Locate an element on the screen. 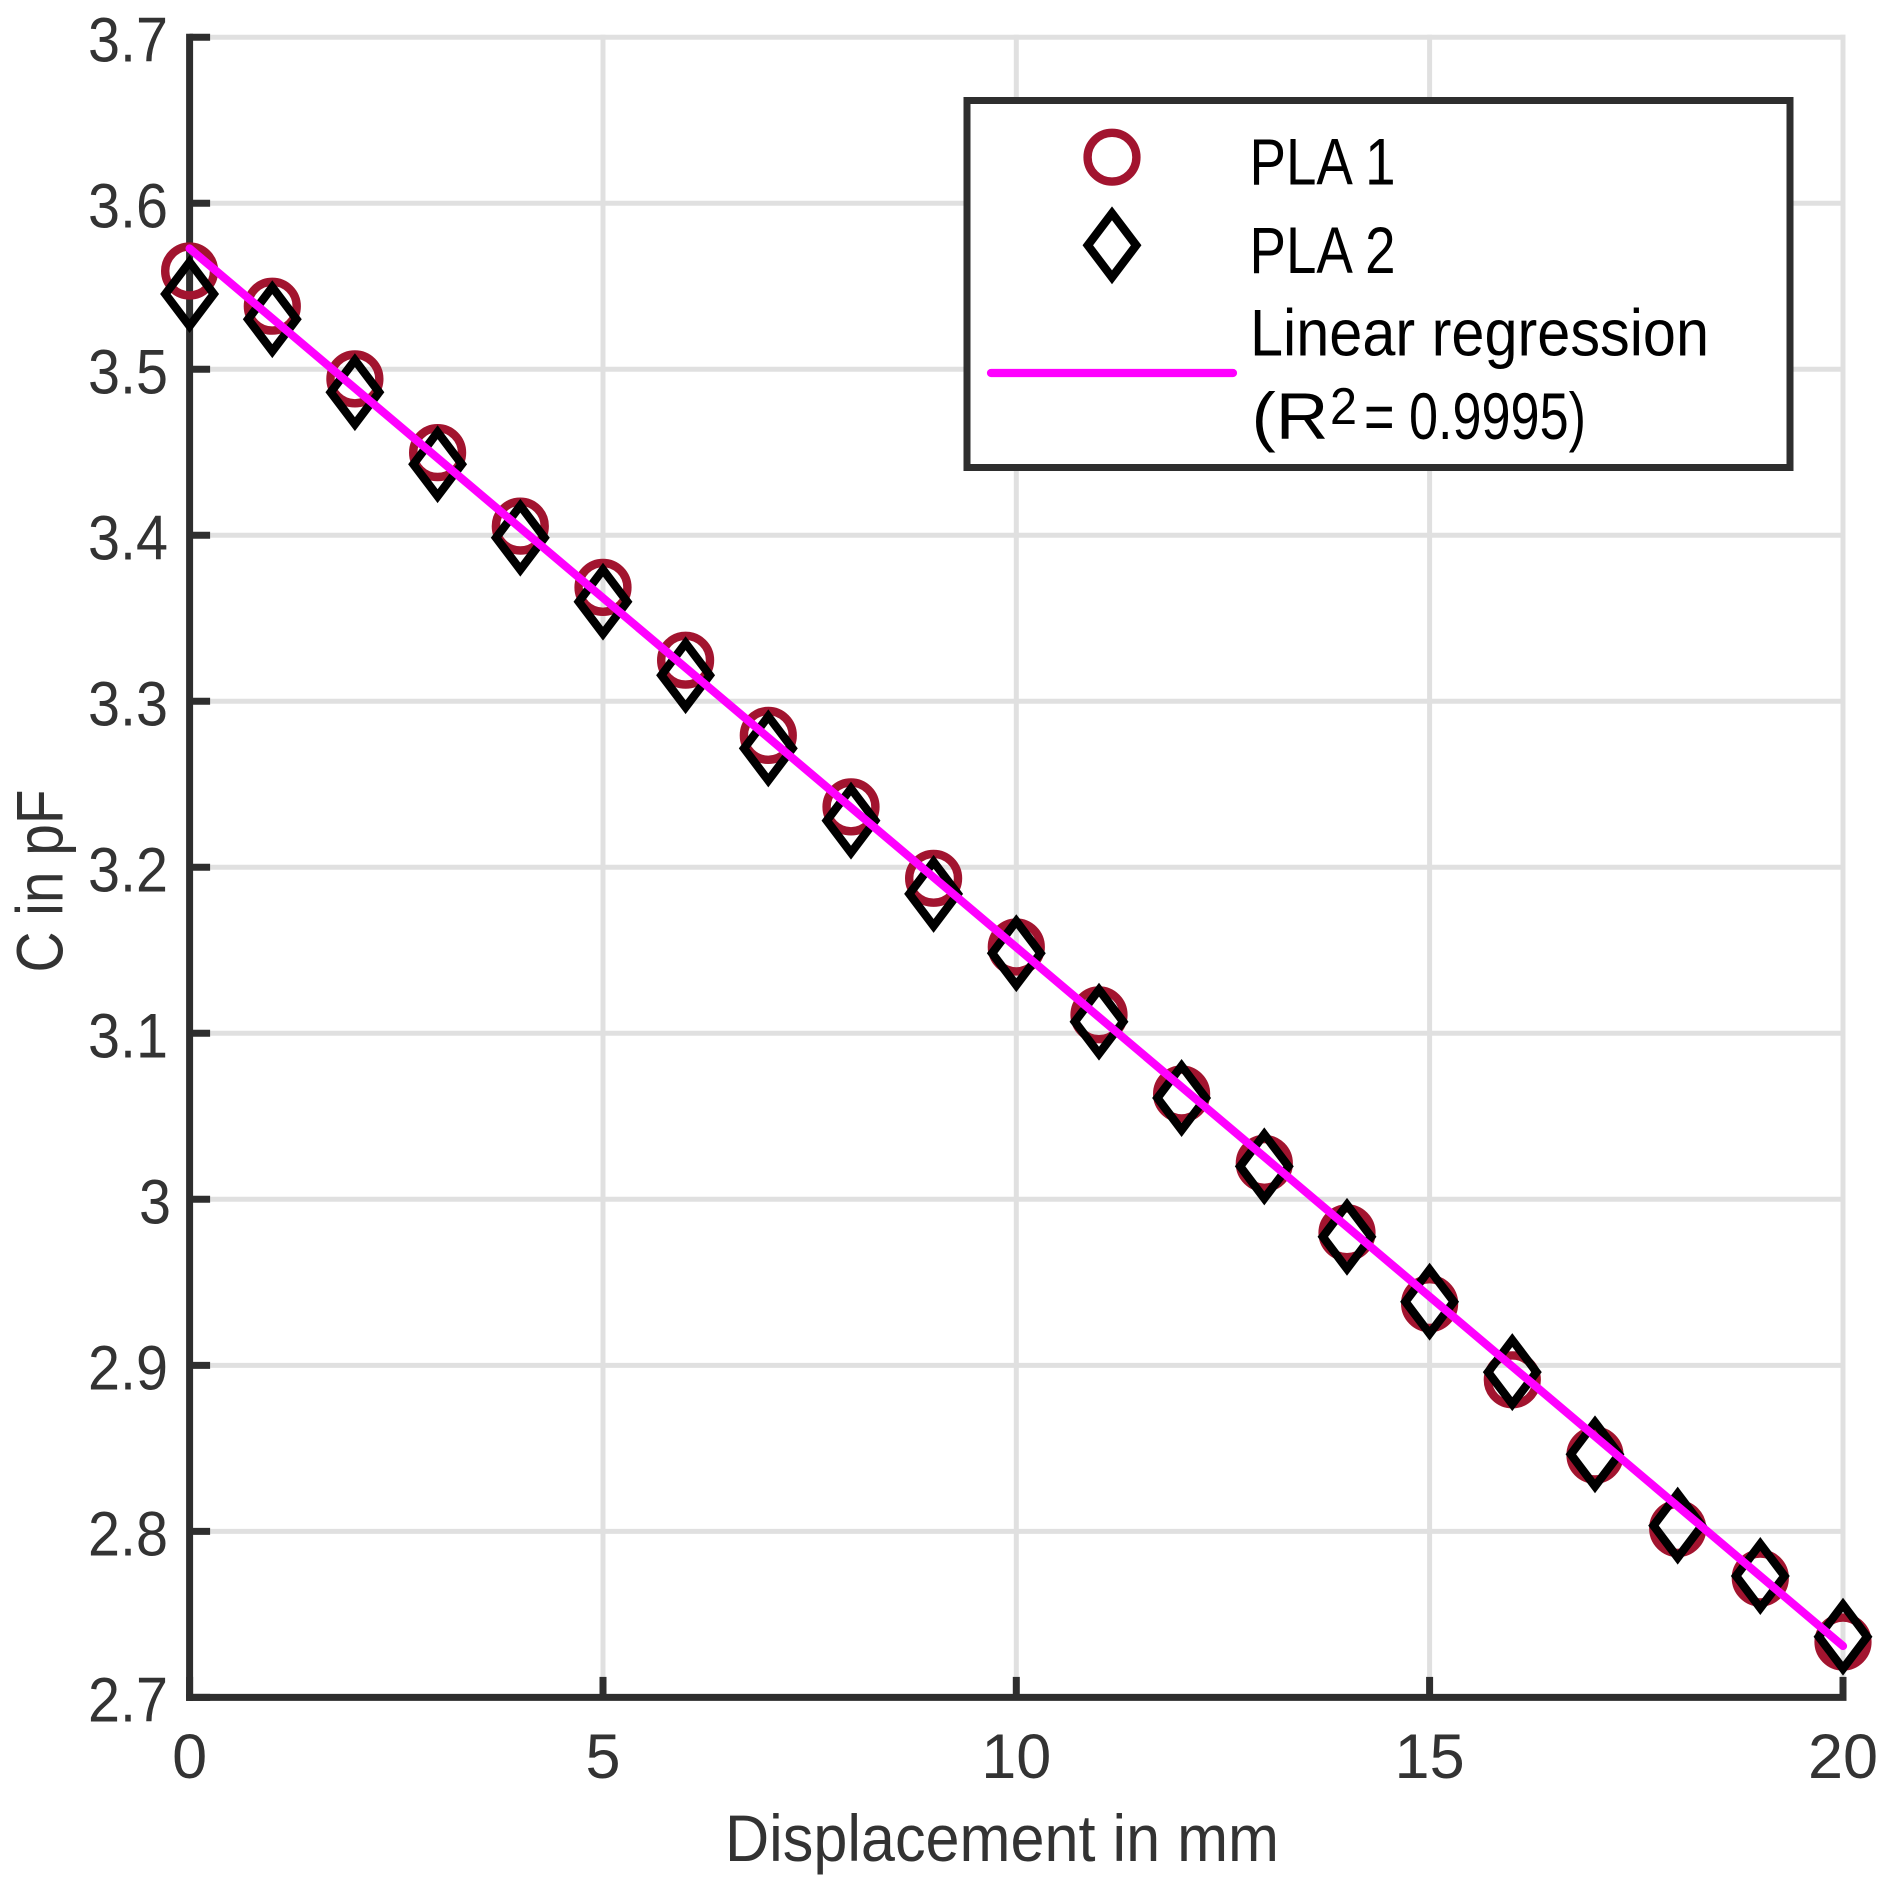 This screenshot has width=1892, height=1892. svg-text: 5 is located at coordinates (602, 1757).